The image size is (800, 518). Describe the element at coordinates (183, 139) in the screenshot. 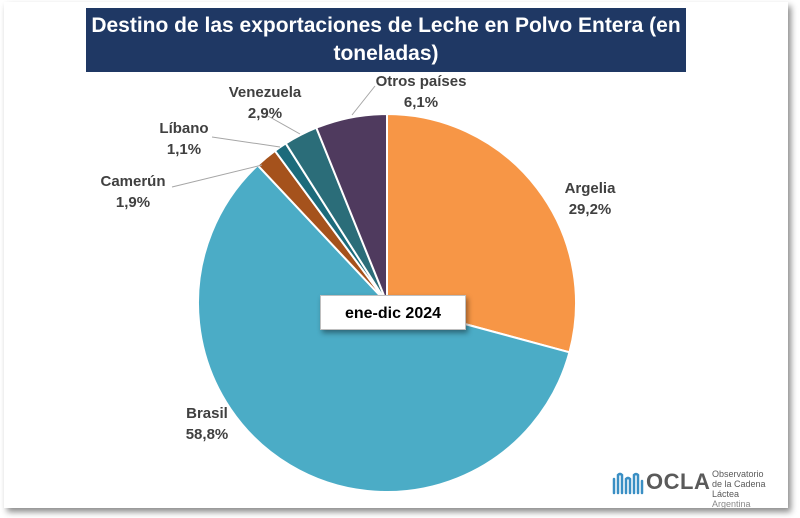

I see `slice-label-l-bano: Líbano 1,1%` at that location.